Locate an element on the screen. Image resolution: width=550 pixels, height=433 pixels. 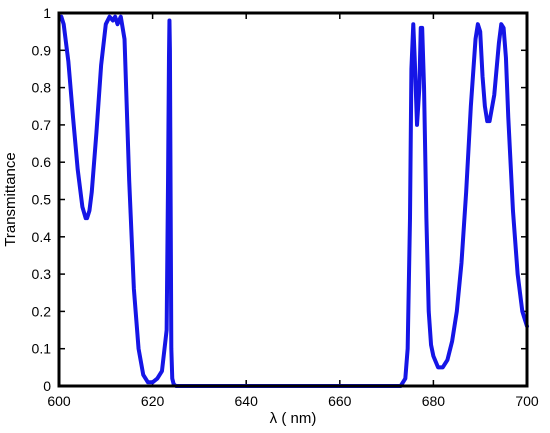
y-tick-label: 0.9 is located at coordinates (42, 50).